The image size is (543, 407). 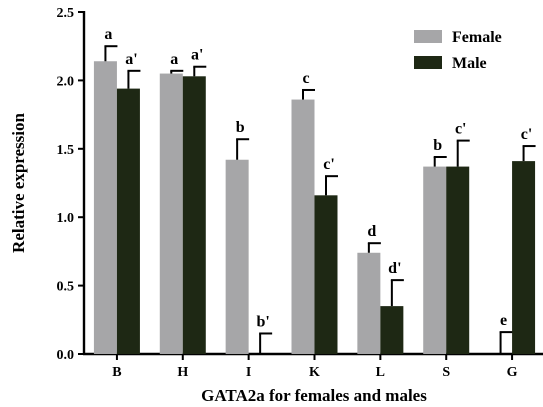 What do you see at coordinates (371, 231) in the screenshot?
I see `significance-label: d` at bounding box center [371, 231].